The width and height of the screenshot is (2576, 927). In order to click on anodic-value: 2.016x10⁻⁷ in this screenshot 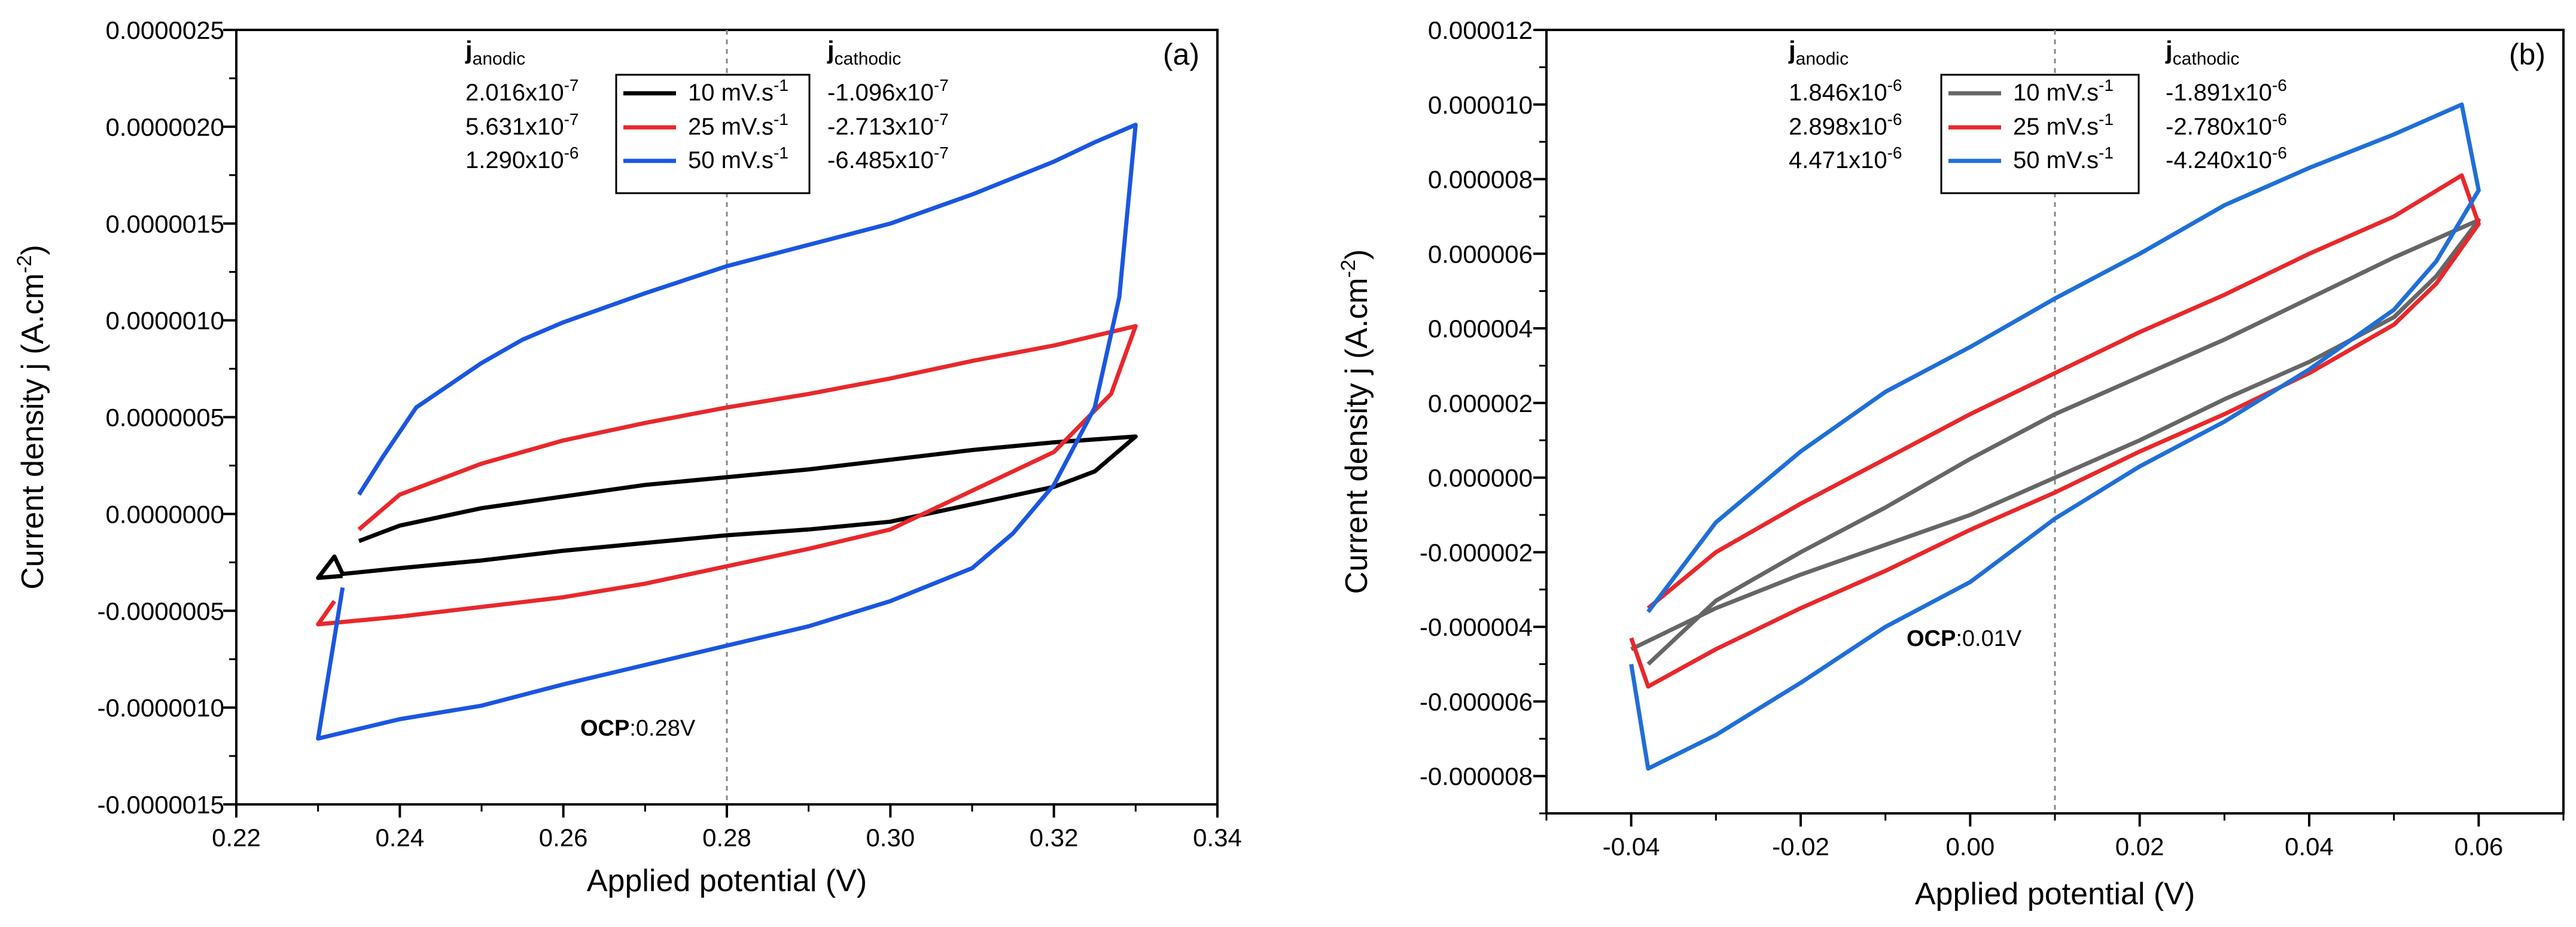, I will do `click(522, 91)`.